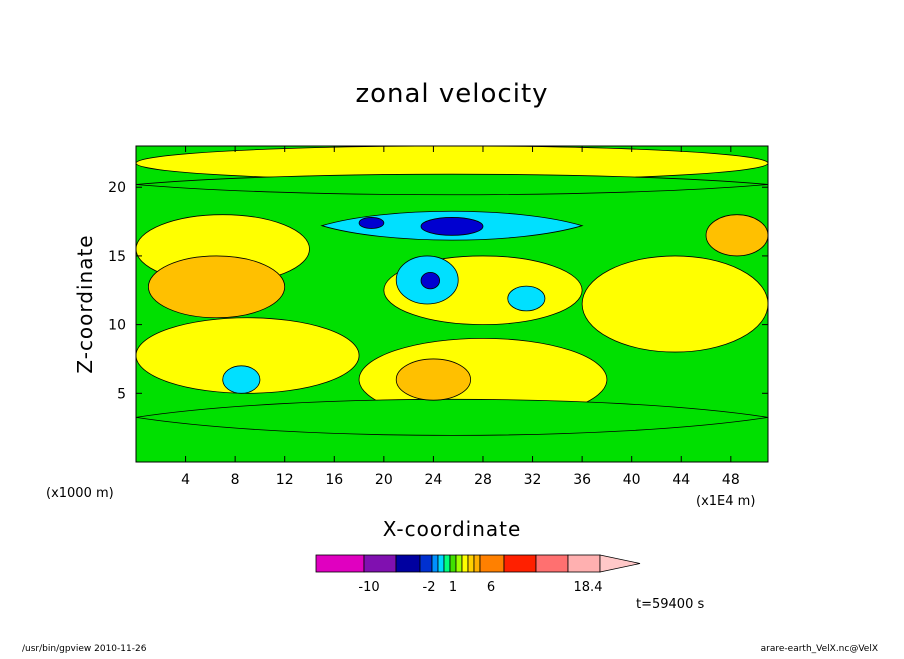 The image size is (904, 659). What do you see at coordinates (526, 298) in the screenshot?
I see `contour-cold-cell-right` at bounding box center [526, 298].